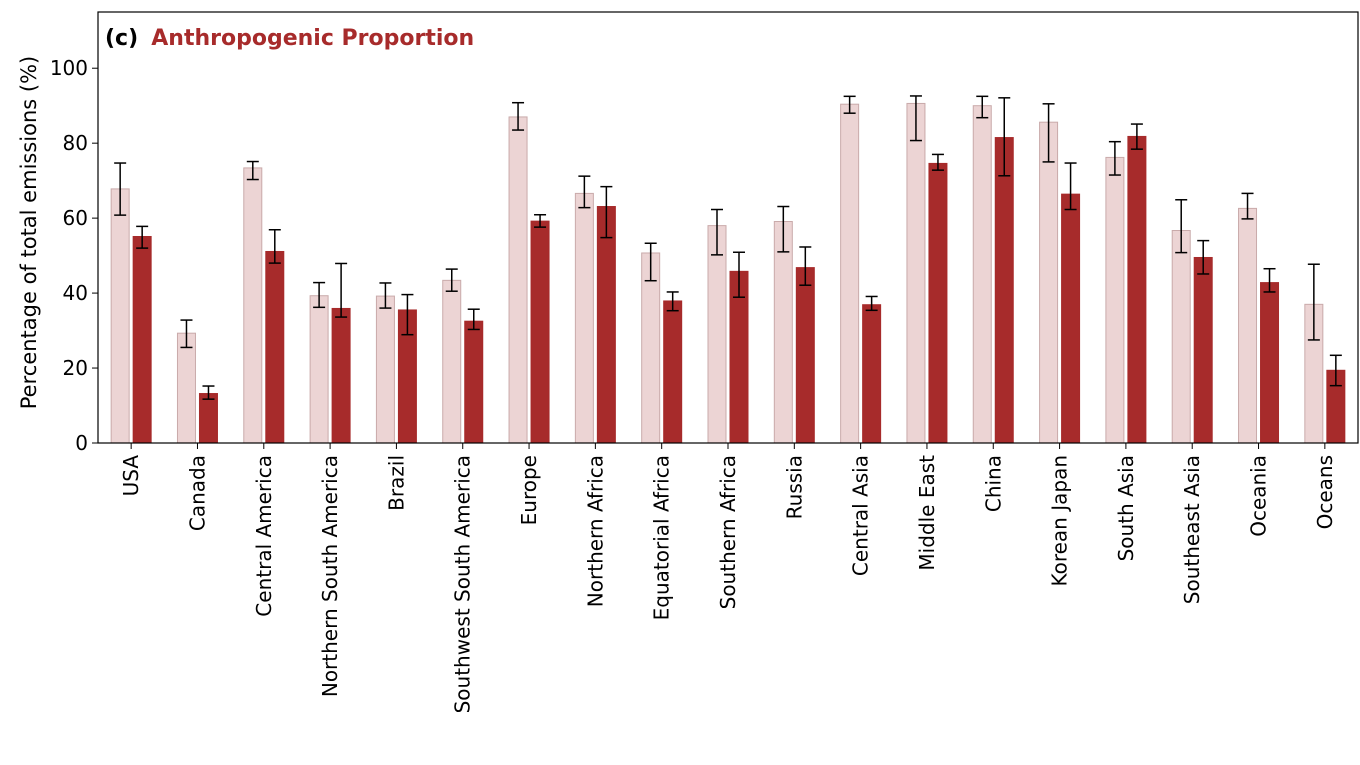  I want to click on x-tick-label-14: Korean Japan, so click(1060, 521).